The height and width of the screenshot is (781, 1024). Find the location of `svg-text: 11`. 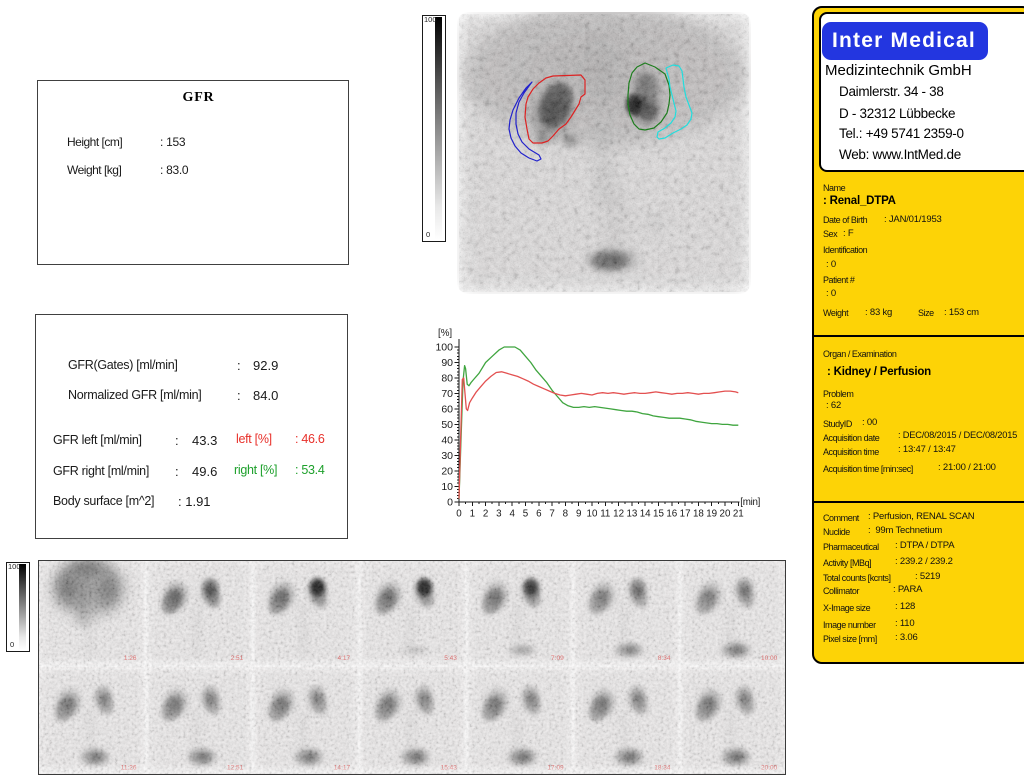

svg-text: 11 is located at coordinates (605, 513).